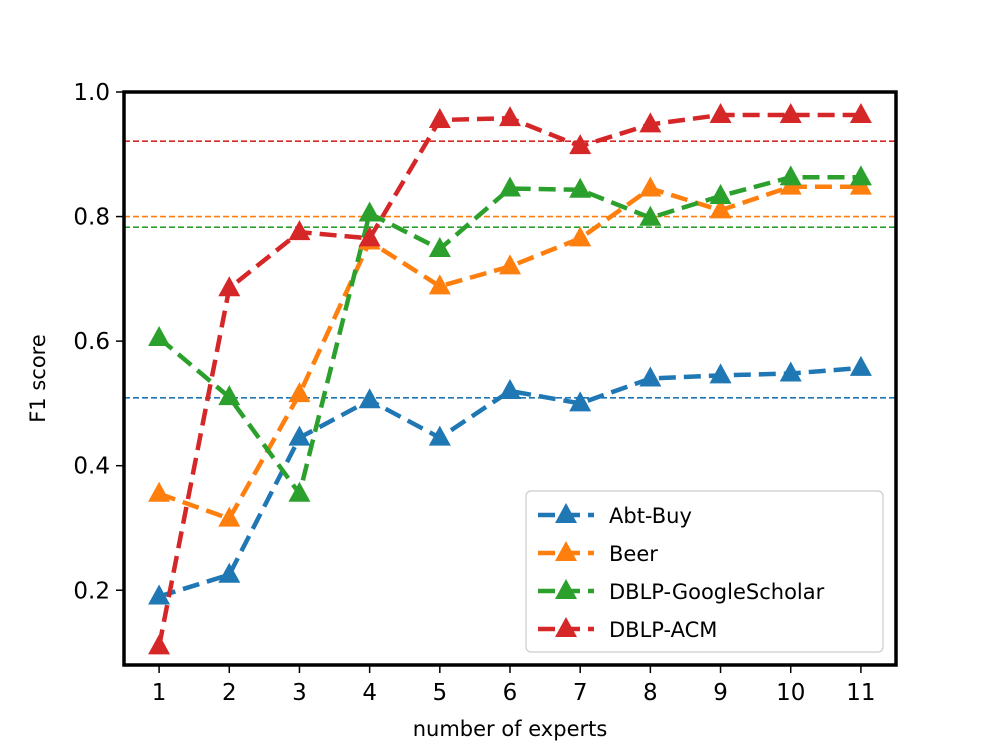 The width and height of the screenshot is (996, 747). What do you see at coordinates (650, 516) in the screenshot?
I see `legend-label-0: Abt-Buy` at bounding box center [650, 516].